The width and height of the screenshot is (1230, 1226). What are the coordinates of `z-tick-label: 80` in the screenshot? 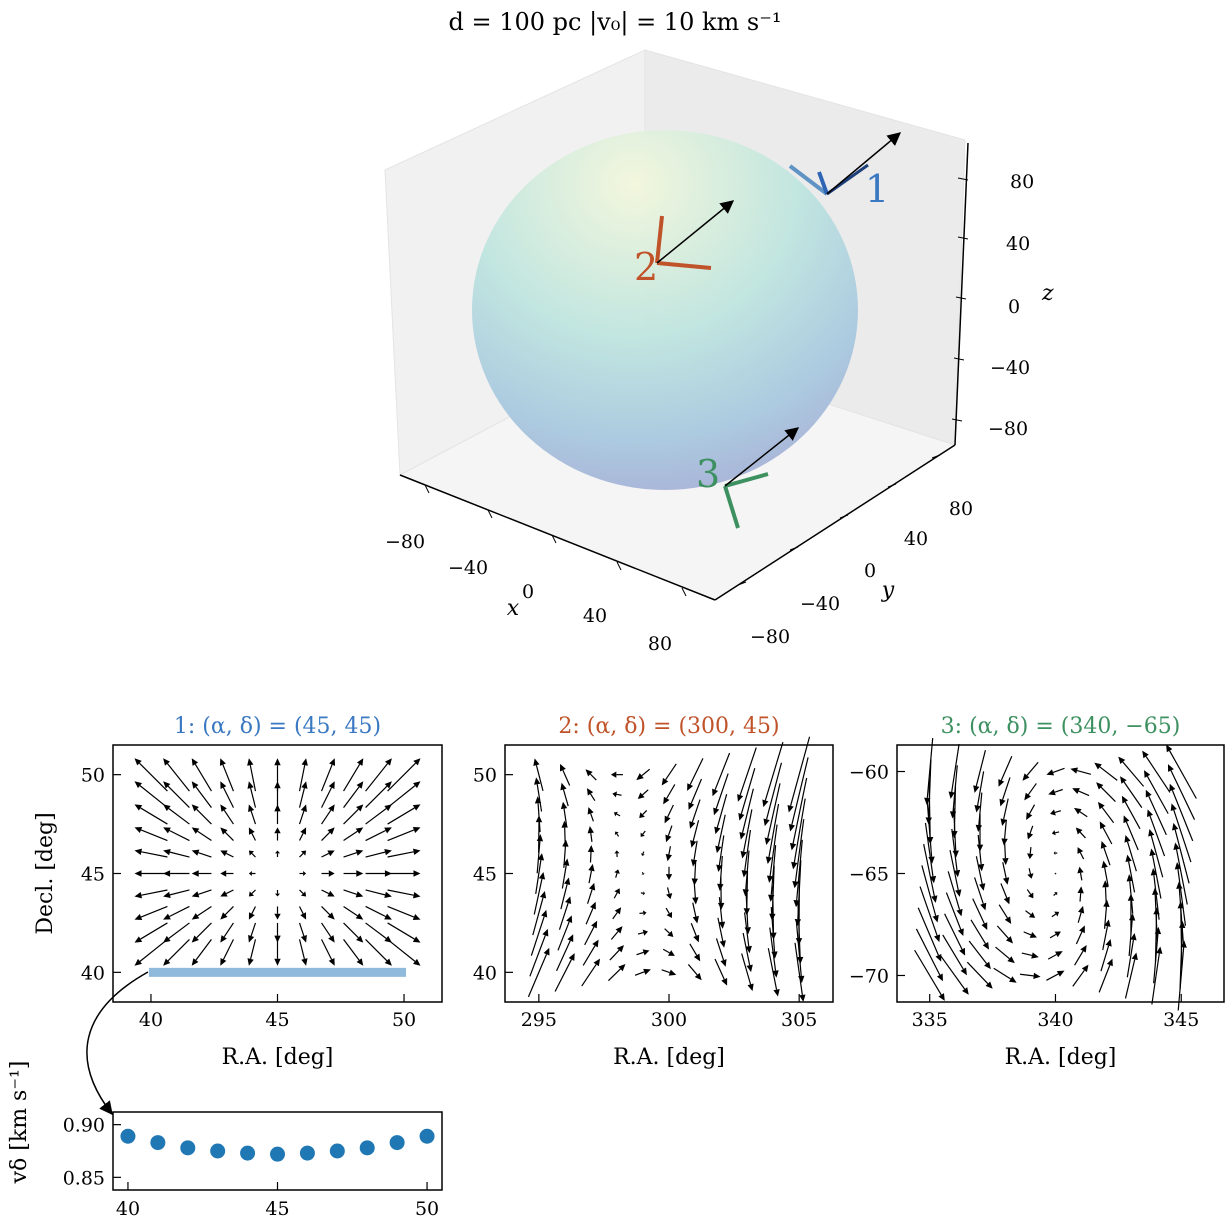 It's located at (1022, 182).